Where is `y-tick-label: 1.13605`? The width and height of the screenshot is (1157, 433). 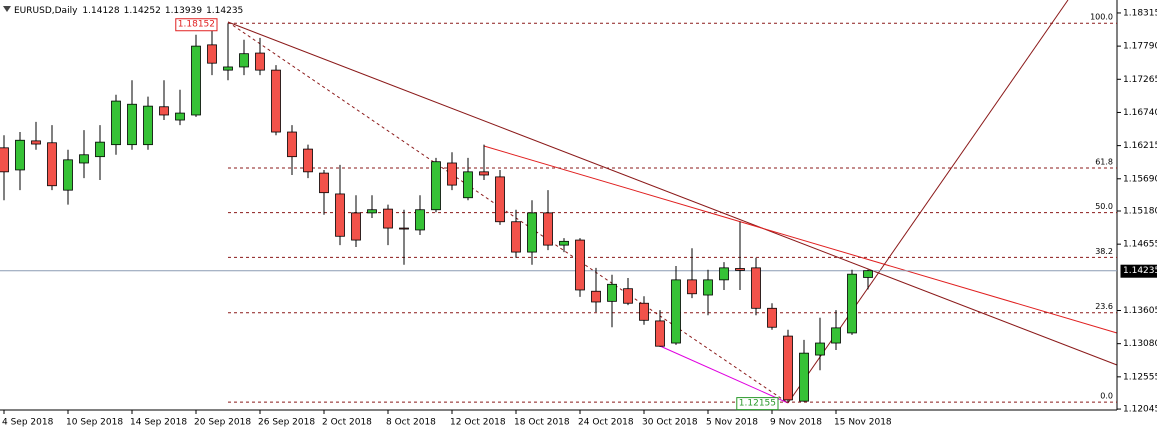 y-tick-label: 1.13605 is located at coordinates (1140, 311).